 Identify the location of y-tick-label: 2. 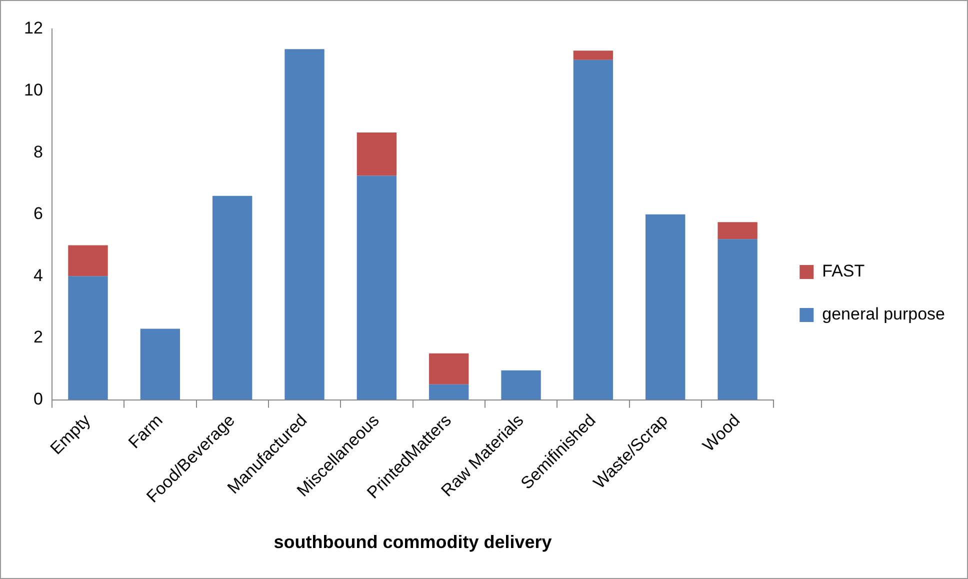
(38, 337).